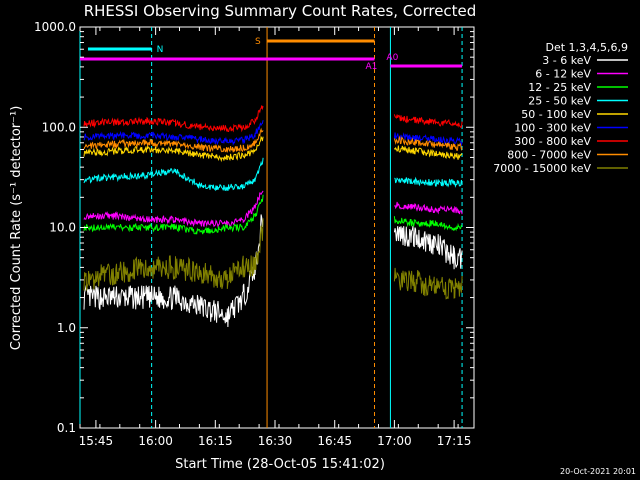 The width and height of the screenshot is (640, 480). What do you see at coordinates (552, 128) in the screenshot?
I see `legend-label-5: 100 - 300 keV` at bounding box center [552, 128].